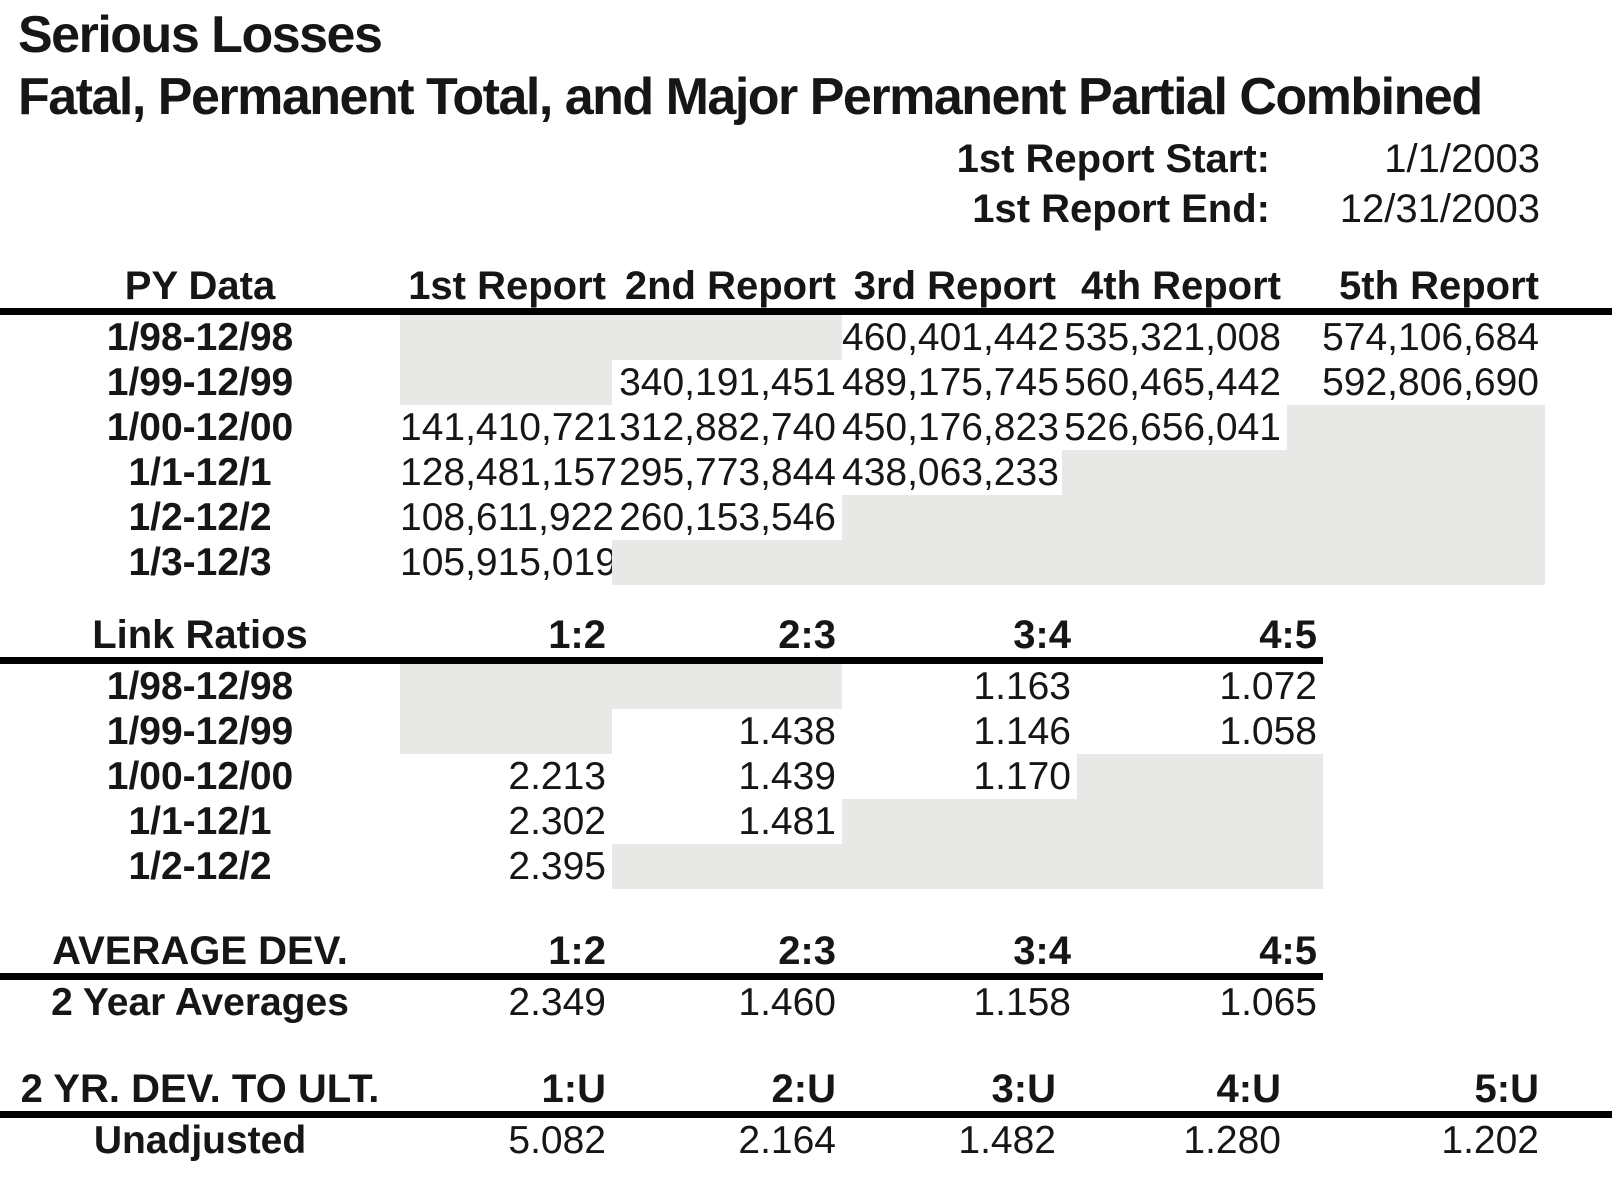 This screenshot has height=1191, width=1612. Describe the element at coordinates (507, 286) in the screenshot. I see `column-header: 1st Report` at that location.